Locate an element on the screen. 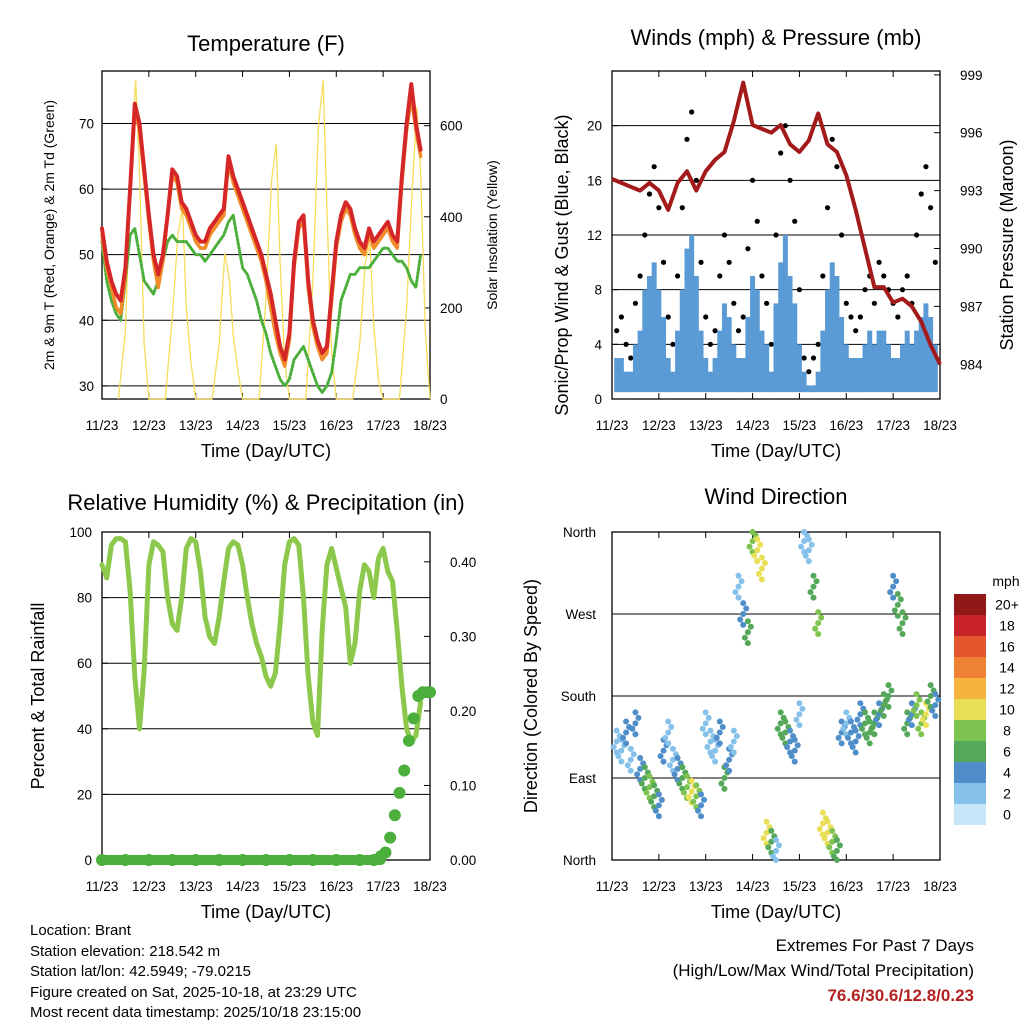 This screenshot has width=1024, height=1024. humidity-line is located at coordinates (261, 640).